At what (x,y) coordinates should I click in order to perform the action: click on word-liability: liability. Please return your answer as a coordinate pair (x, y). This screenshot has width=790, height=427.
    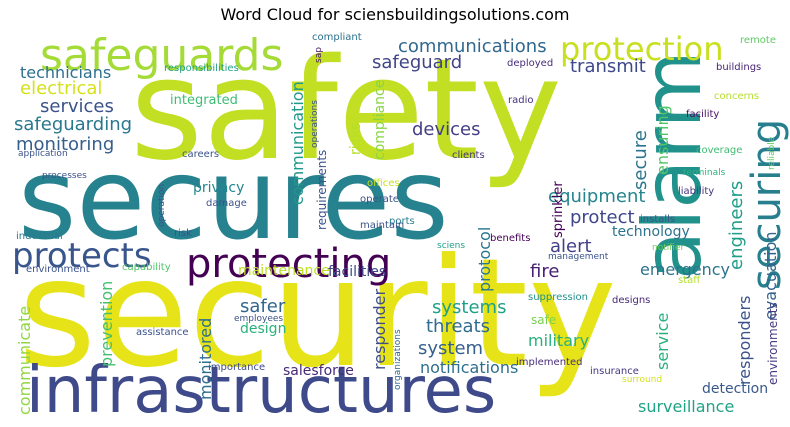
    Looking at the image, I should click on (696, 191).